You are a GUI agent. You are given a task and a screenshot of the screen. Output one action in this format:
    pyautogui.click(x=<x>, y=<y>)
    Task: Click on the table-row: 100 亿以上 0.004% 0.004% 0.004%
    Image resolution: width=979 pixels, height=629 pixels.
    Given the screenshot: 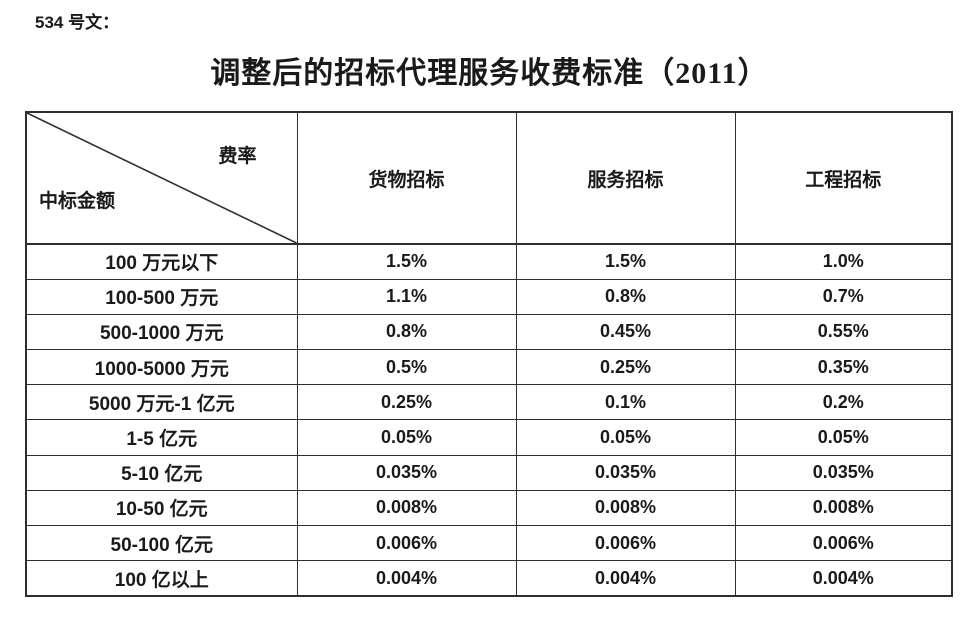 What is the action you would take?
    pyautogui.click(x=489, y=578)
    